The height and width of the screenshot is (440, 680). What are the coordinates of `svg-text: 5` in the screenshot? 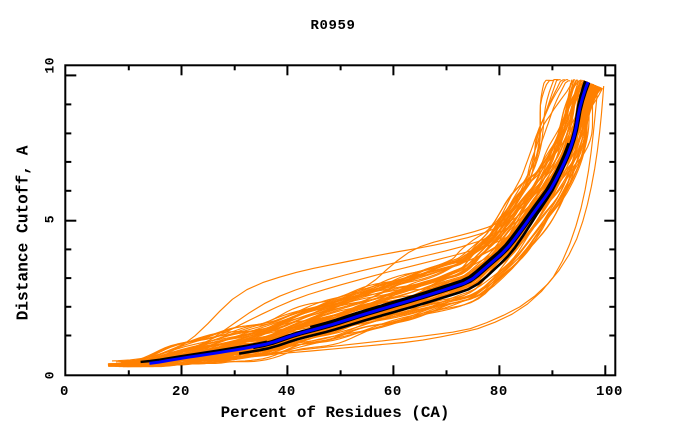 It's located at (50, 219).